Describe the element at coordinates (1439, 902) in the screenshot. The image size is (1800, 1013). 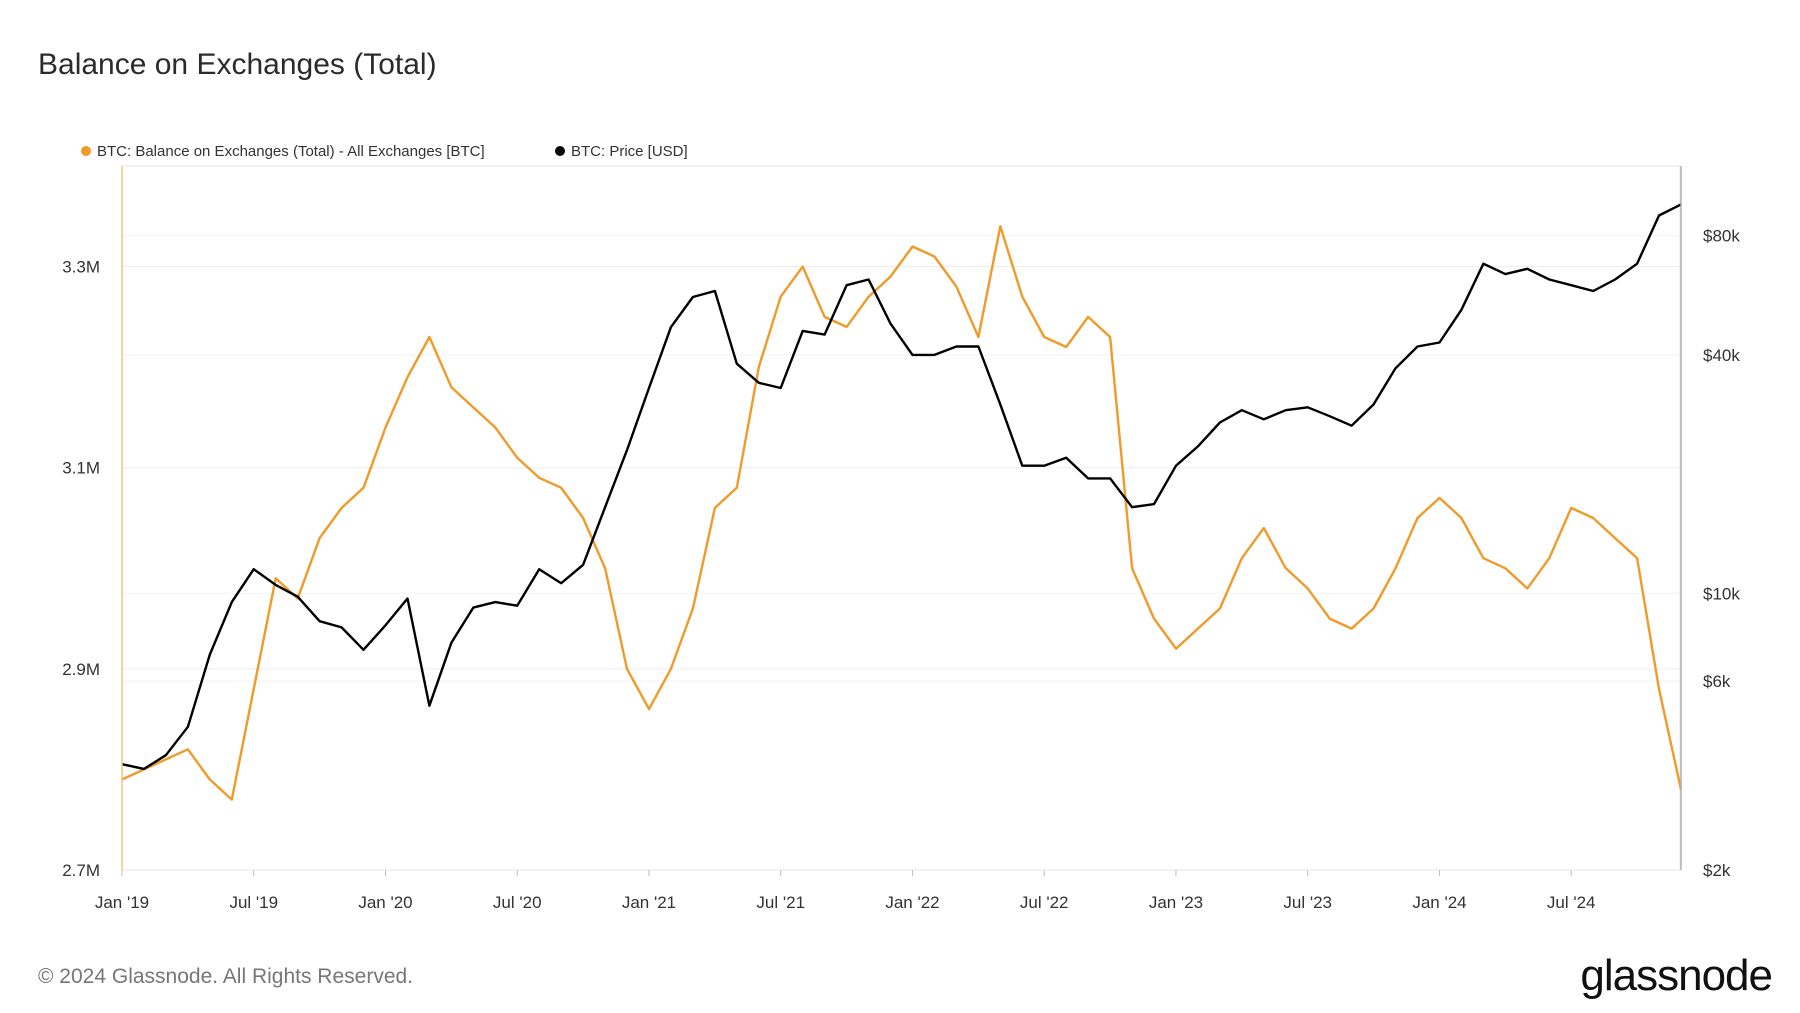
I see `x-tick-label: Jan '24` at that location.